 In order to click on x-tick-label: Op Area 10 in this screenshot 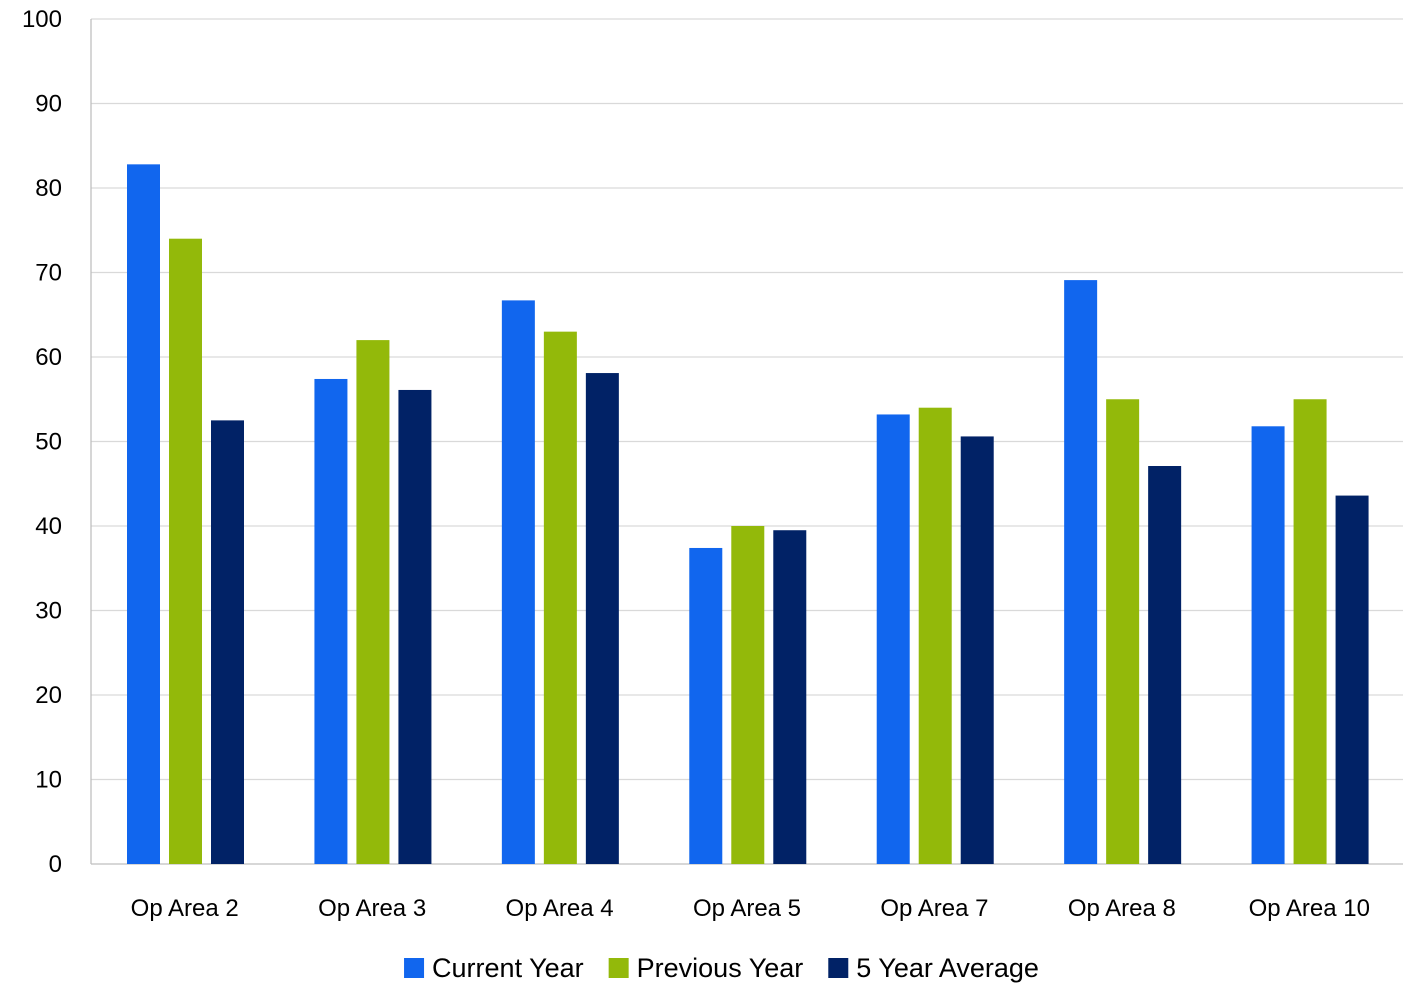, I will do `click(1309, 908)`.